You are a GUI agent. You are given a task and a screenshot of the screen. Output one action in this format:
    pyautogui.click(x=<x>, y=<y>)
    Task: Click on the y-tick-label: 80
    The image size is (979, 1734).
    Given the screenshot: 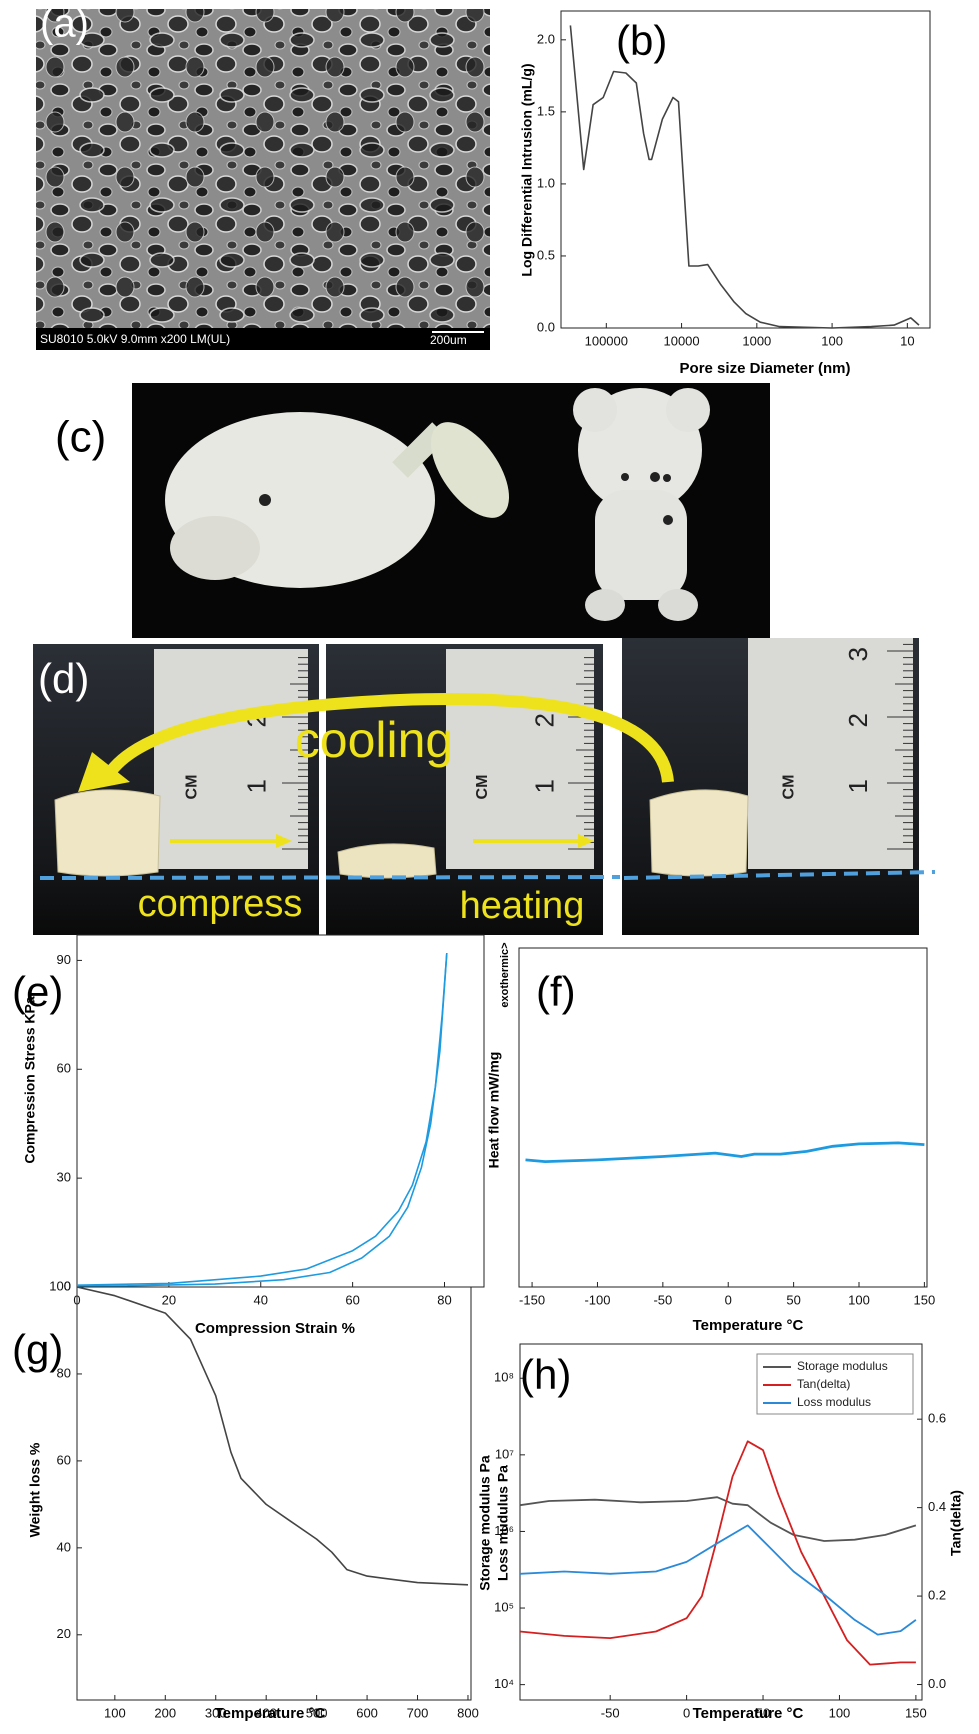 What is the action you would take?
    pyautogui.click(x=64, y=1372)
    